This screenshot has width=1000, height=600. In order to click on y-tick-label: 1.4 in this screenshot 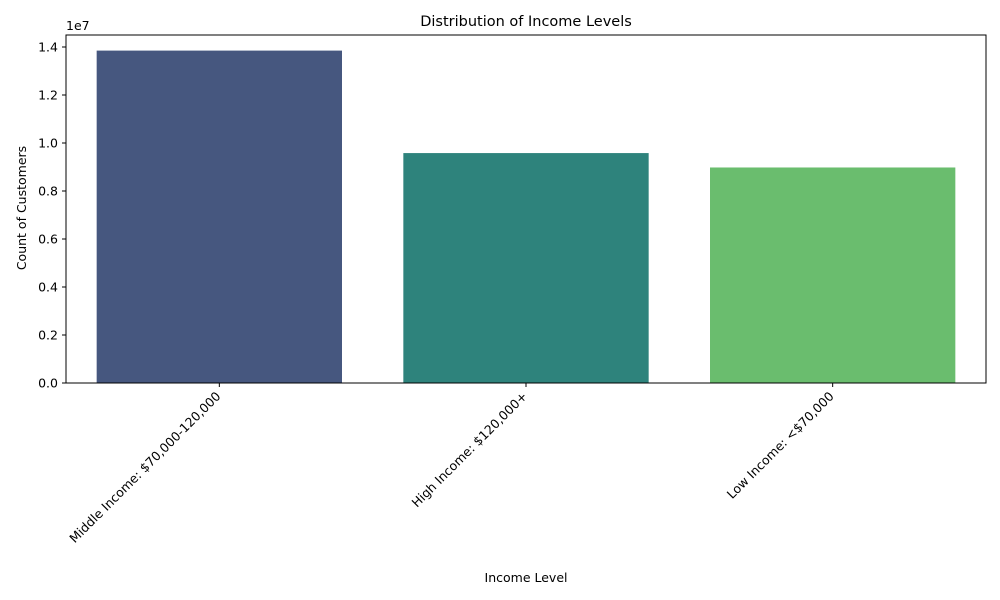, I will do `click(48, 47)`.